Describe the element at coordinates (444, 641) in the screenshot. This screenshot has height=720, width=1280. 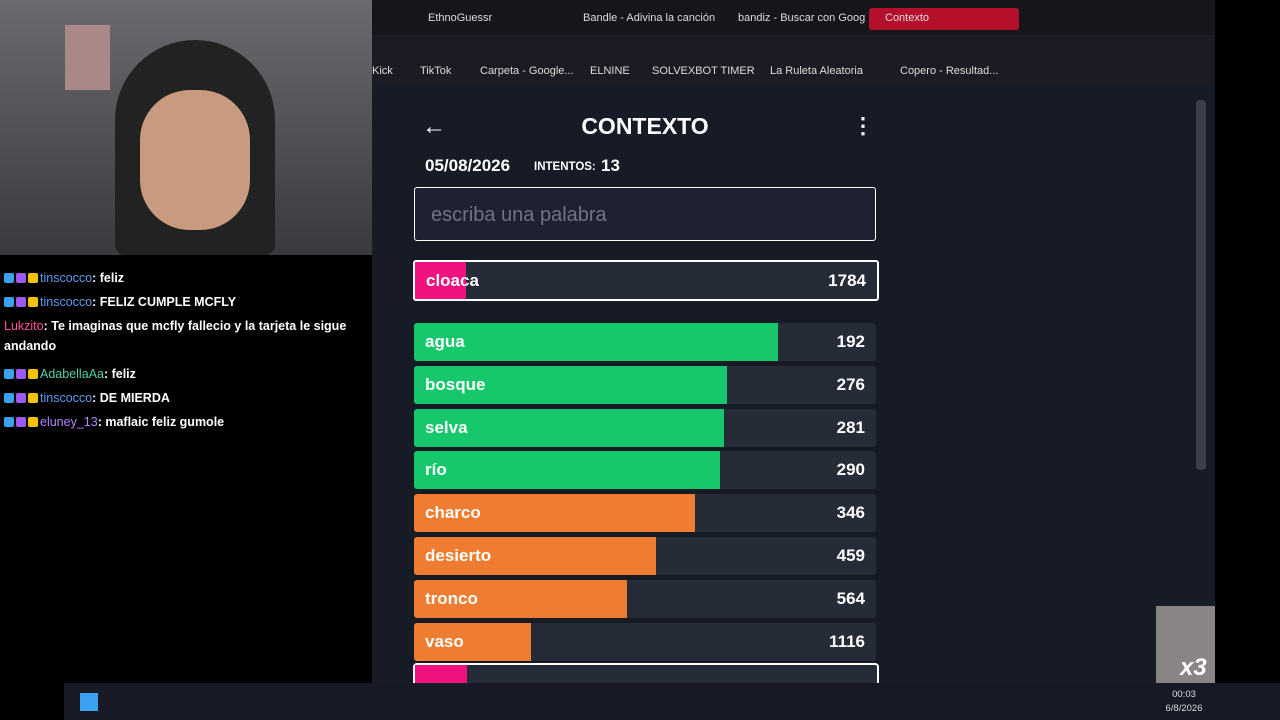
I see `word: vaso` at that location.